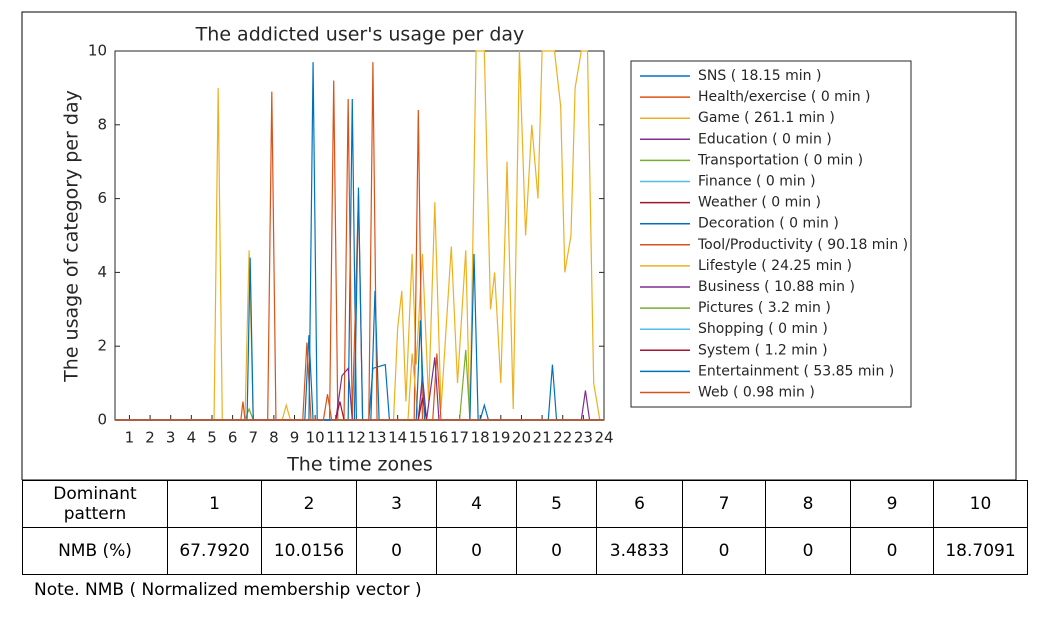 This screenshot has height=619, width=1046. I want to click on legend-label: Health/exercise ( 0 min ), so click(784, 97).